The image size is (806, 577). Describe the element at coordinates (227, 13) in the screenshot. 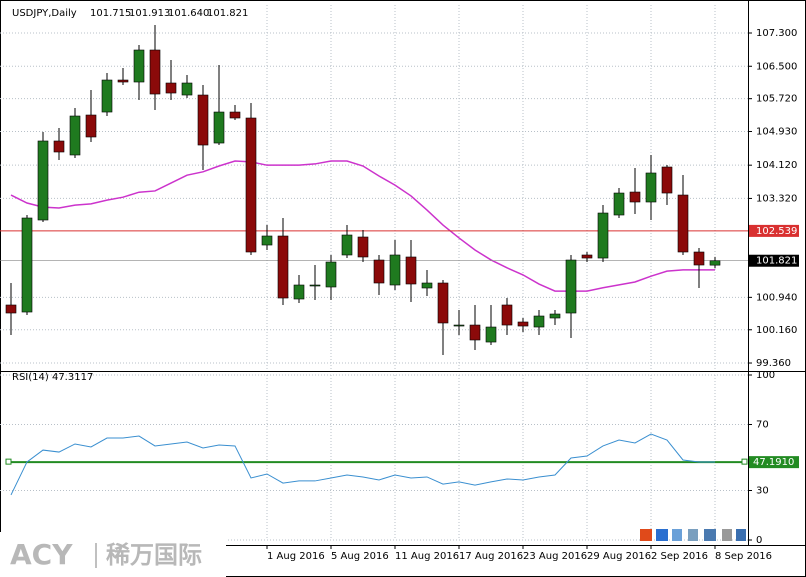

I see `ohlc-close: 101.821` at that location.